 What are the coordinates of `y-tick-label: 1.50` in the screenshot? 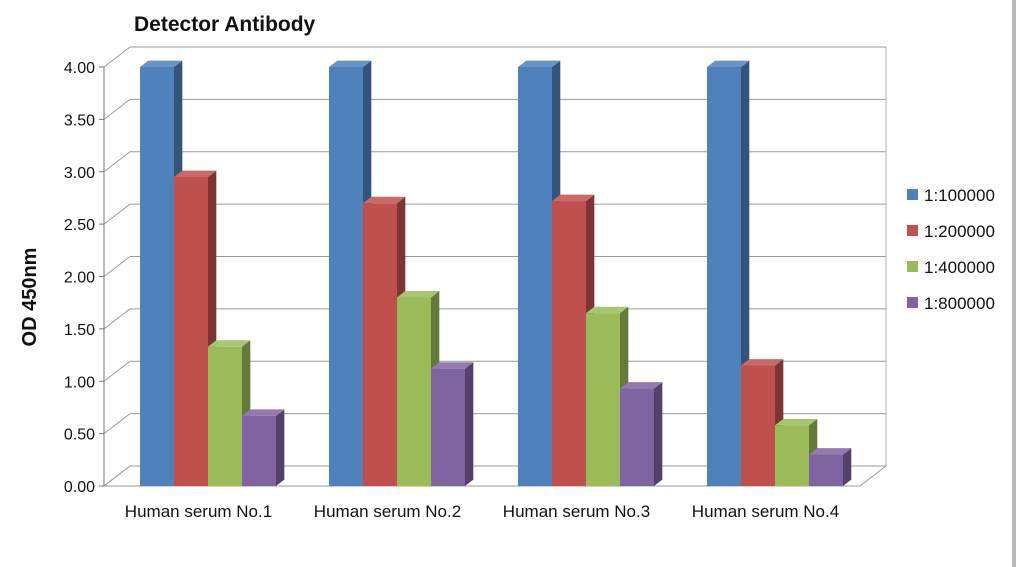 It's located at (79, 330).